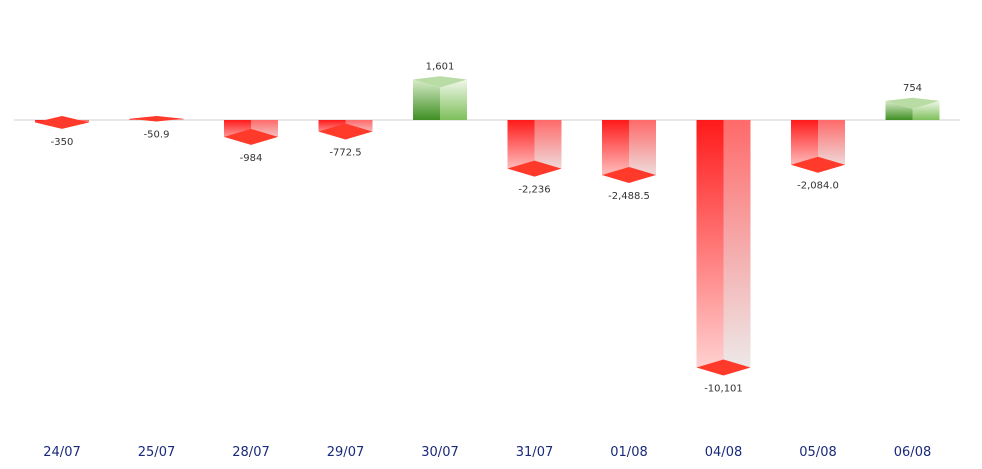 The width and height of the screenshot is (982, 469). I want to click on x-tick-label-31-07: 31/07, so click(534, 452).